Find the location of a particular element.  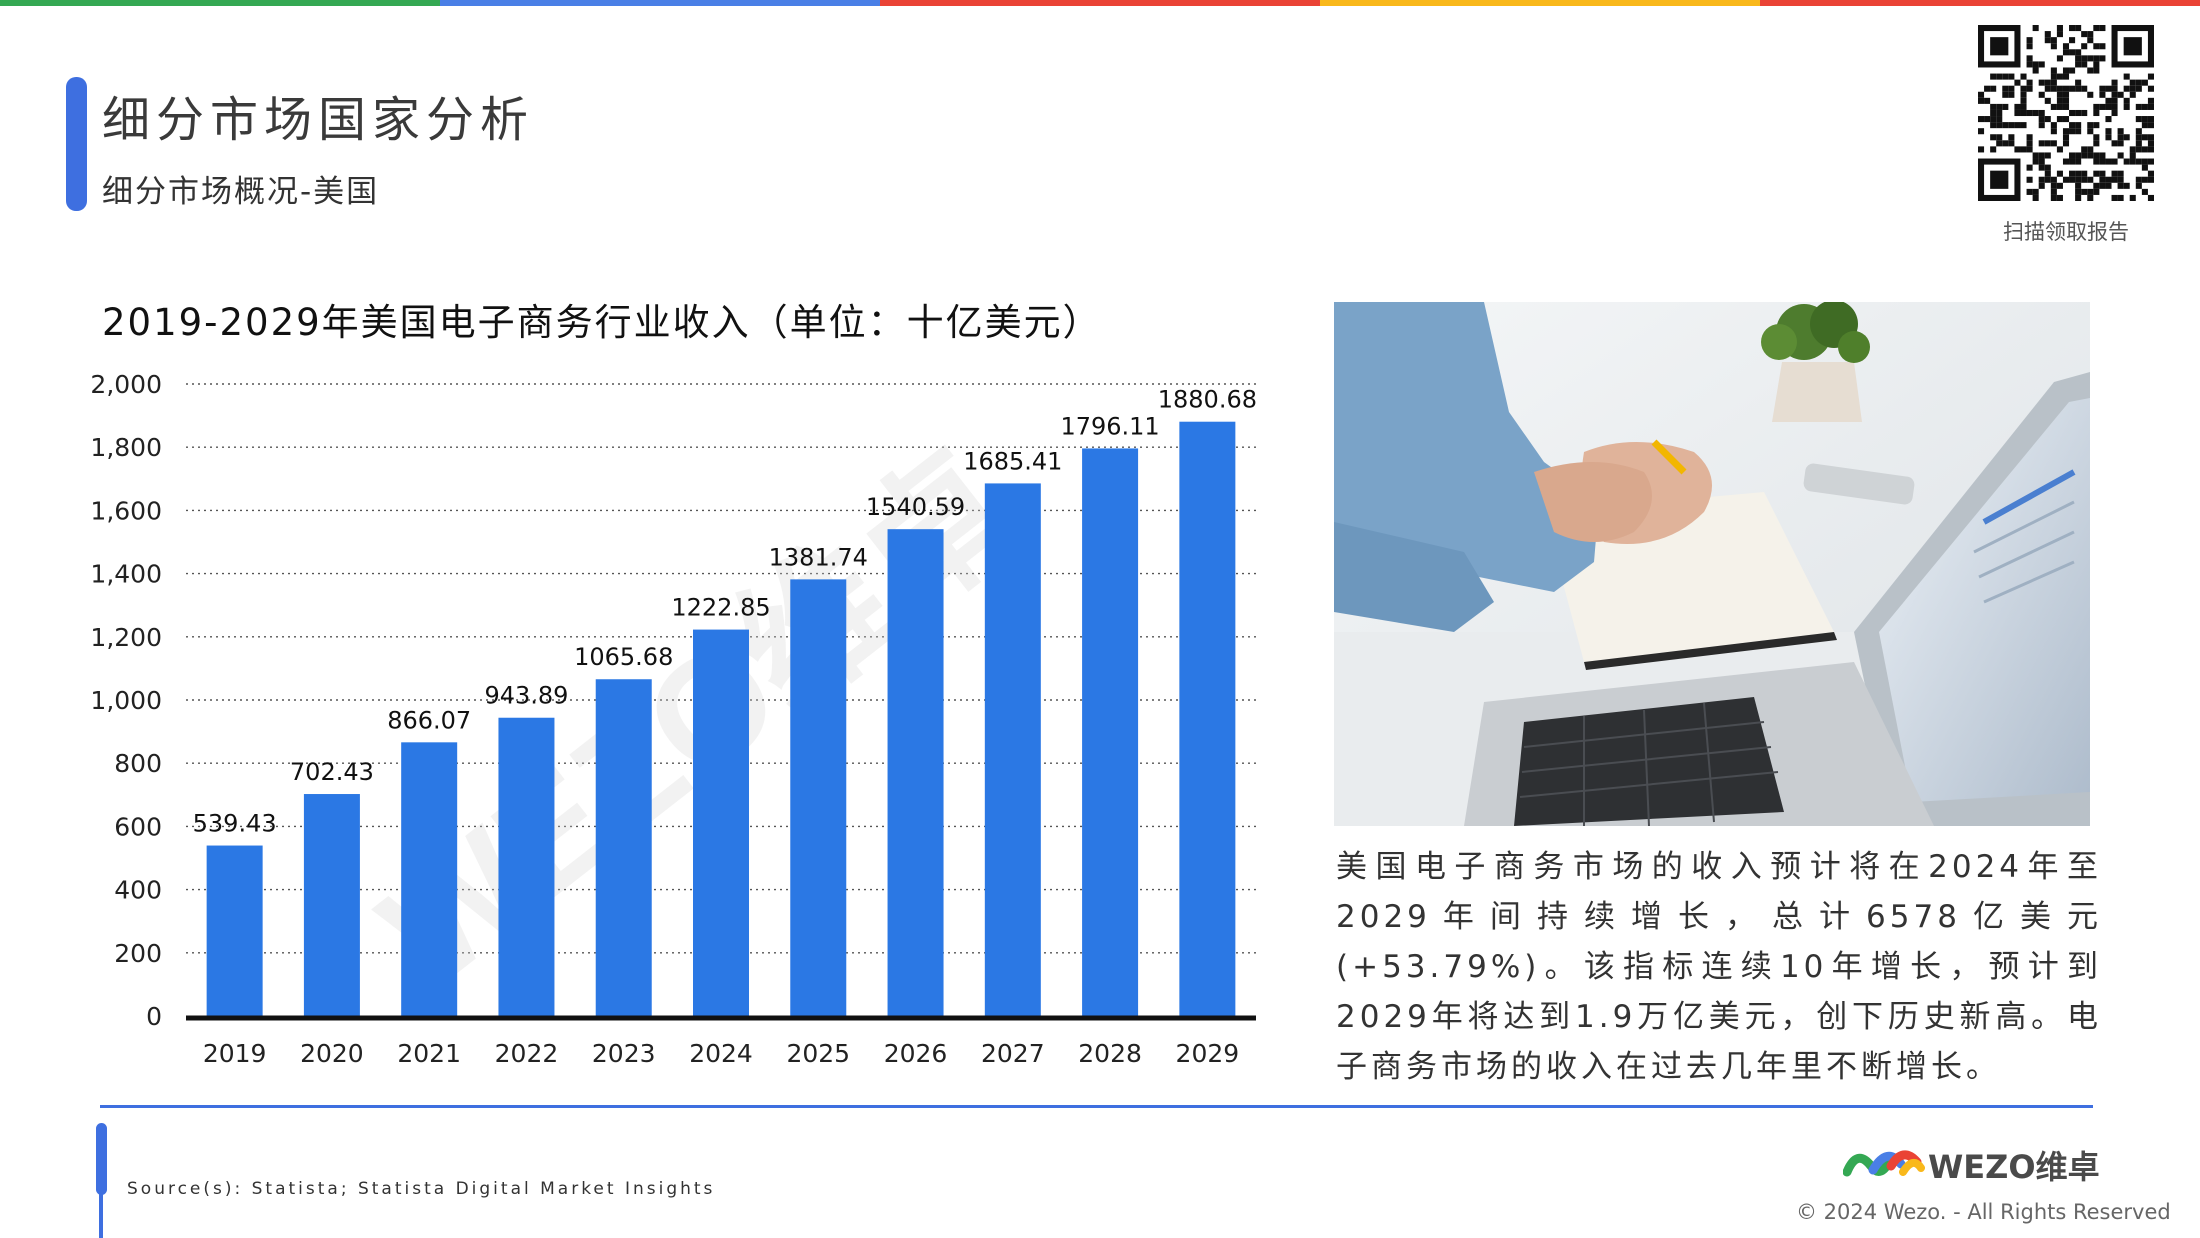

y-tick-label: 1,000 is located at coordinates (126, 700).